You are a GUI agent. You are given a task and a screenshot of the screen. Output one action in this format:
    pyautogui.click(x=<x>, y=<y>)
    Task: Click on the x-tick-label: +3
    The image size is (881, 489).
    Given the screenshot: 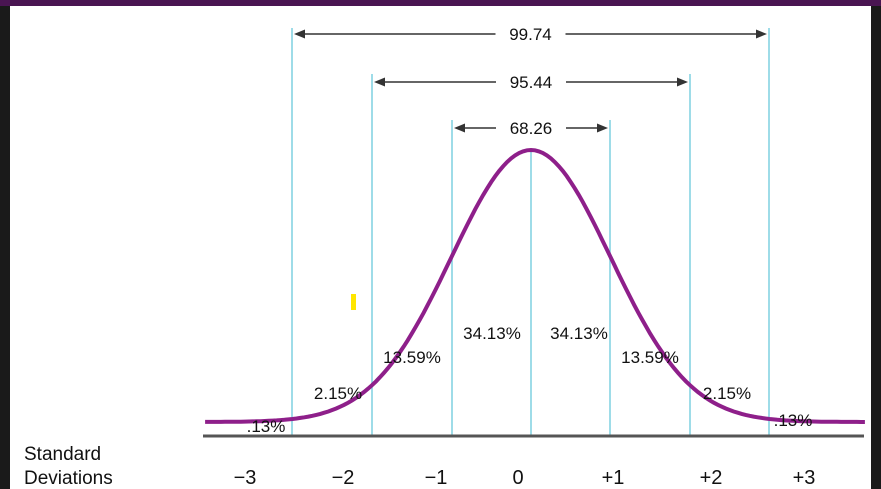 What is the action you would take?
    pyautogui.click(x=804, y=478)
    